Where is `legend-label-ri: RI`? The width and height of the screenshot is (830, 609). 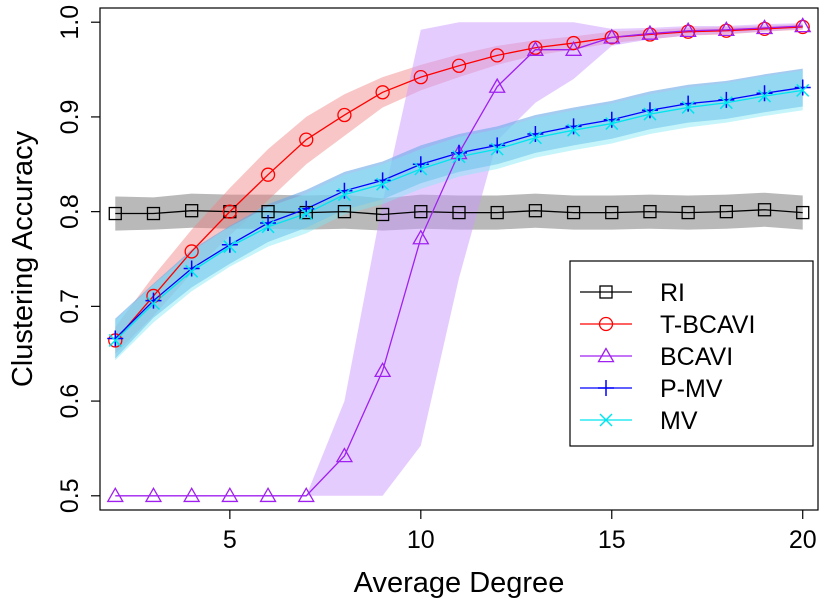 legend-label-ri: RI is located at coordinates (672, 293).